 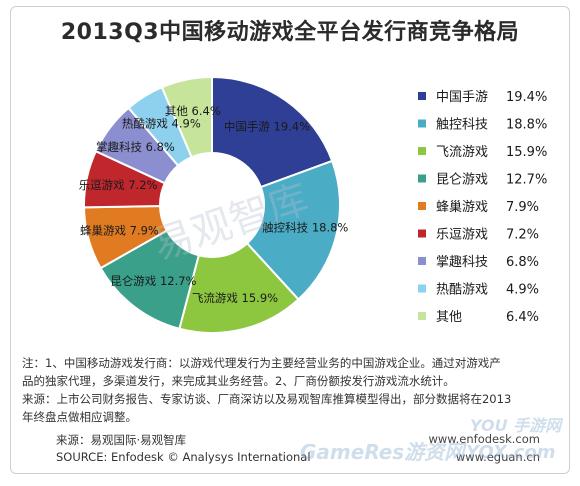 I want to click on legend-value: 7.9%, so click(x=522, y=207).